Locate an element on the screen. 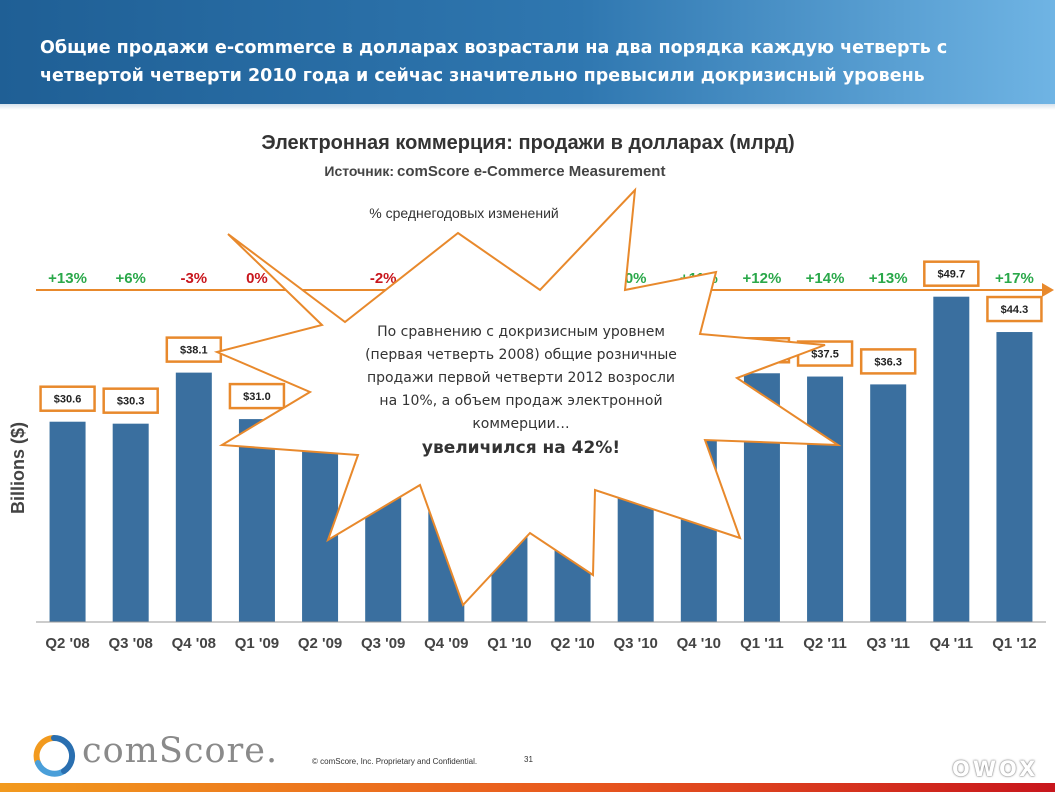  growth-label: +6% is located at coordinates (130, 278).